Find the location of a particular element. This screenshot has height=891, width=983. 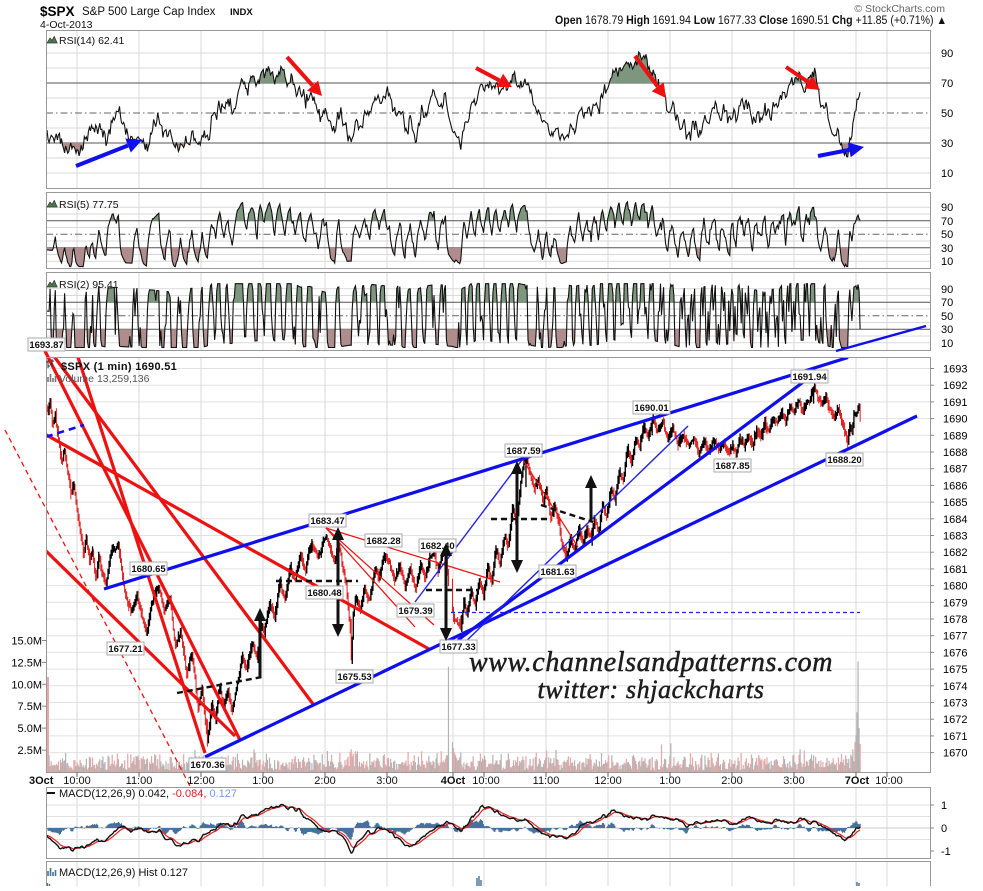

svg-text: MACD(12,26,9) Hist 0.127 is located at coordinates (123, 873).